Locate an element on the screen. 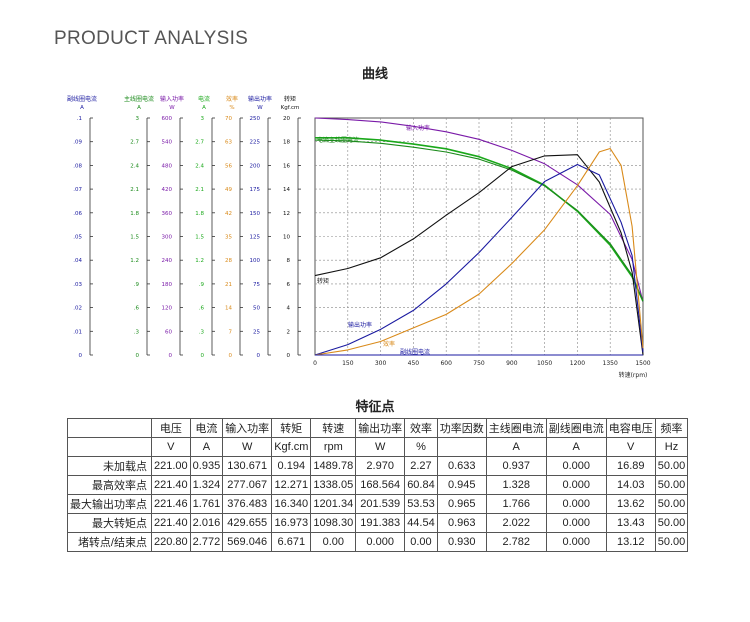 Image resolution: width=750 pixels, height=622 pixels. table-cell: 2.016 is located at coordinates (206, 523).